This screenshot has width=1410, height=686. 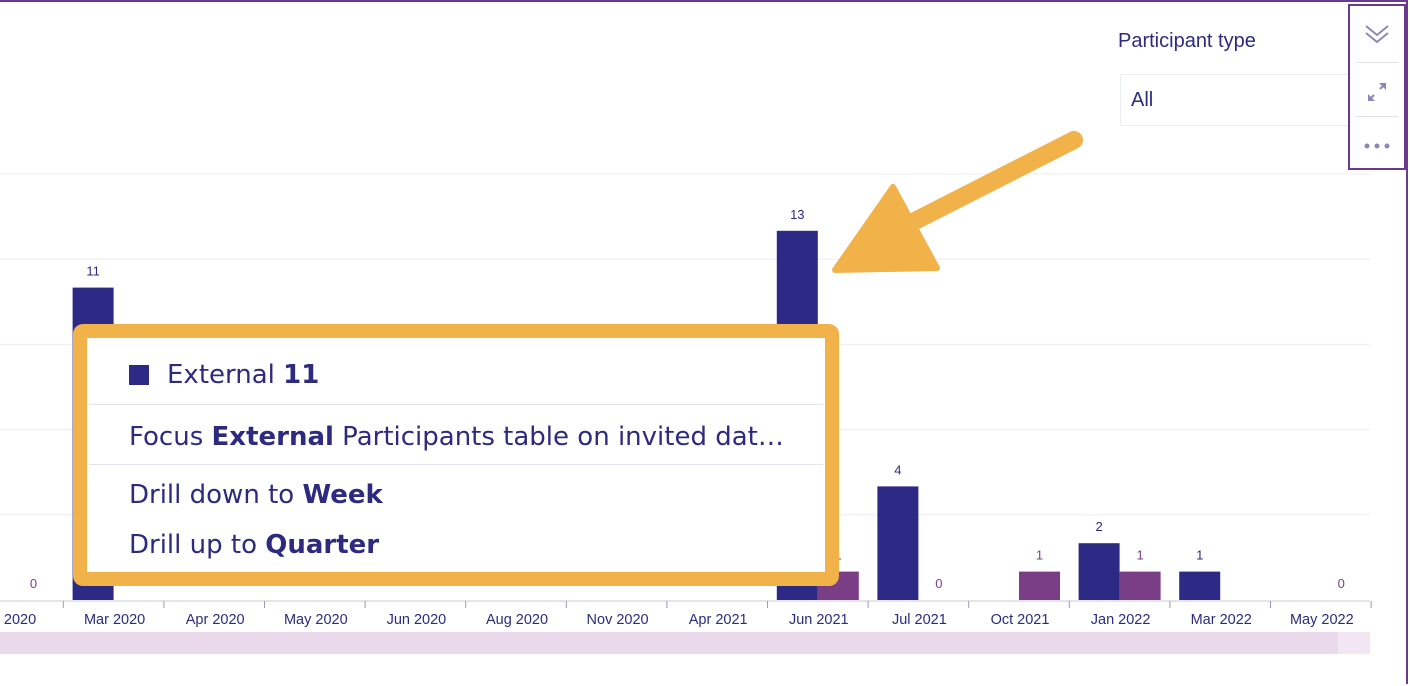 I want to click on horizontal-scrollbar, so click(x=685, y=643).